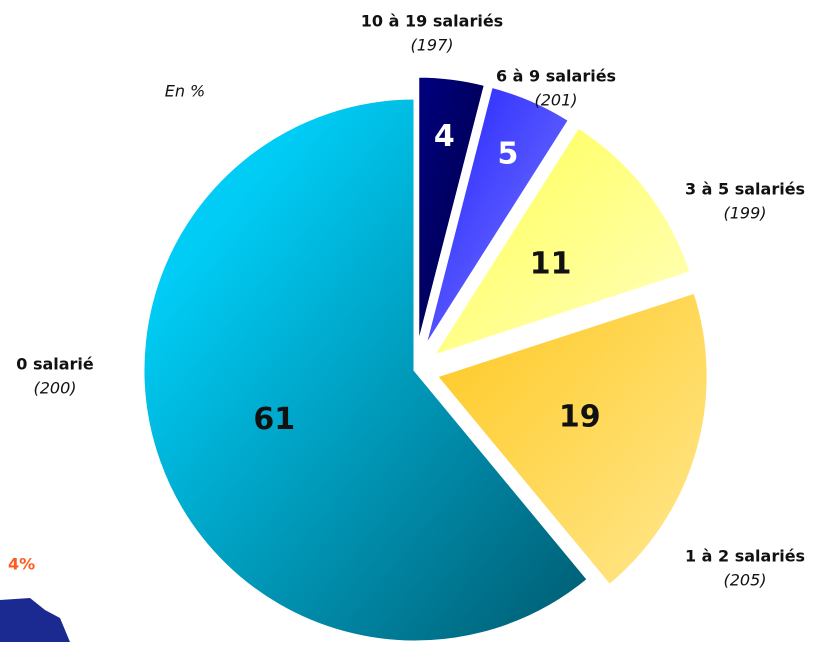  I want to click on sample-label: (200), so click(54, 388).